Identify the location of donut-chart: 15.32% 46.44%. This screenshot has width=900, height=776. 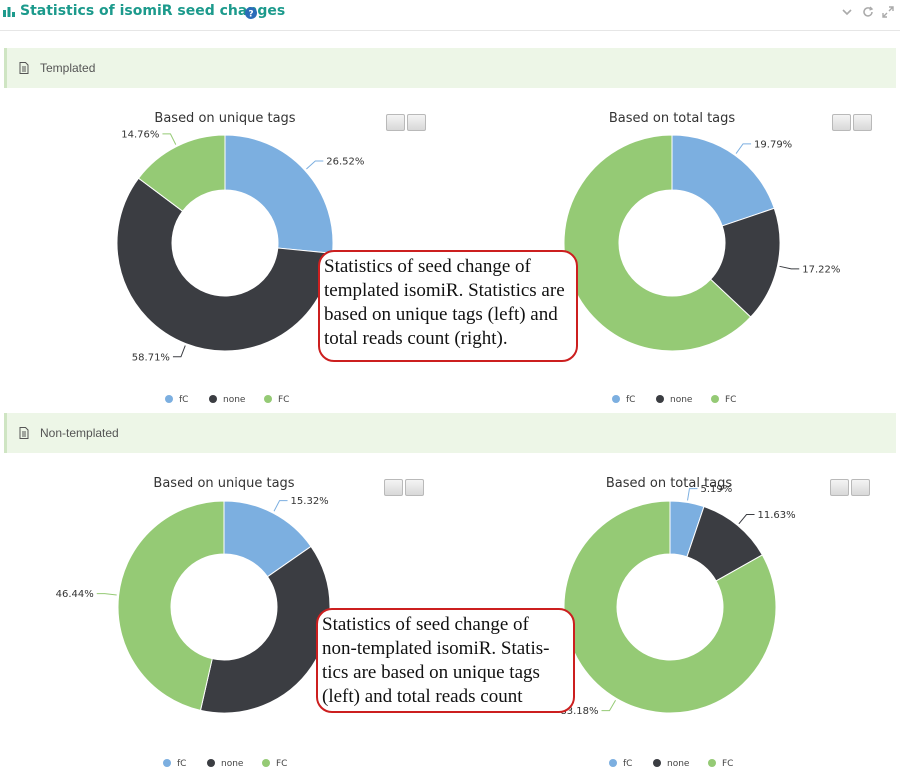
(193, 605).